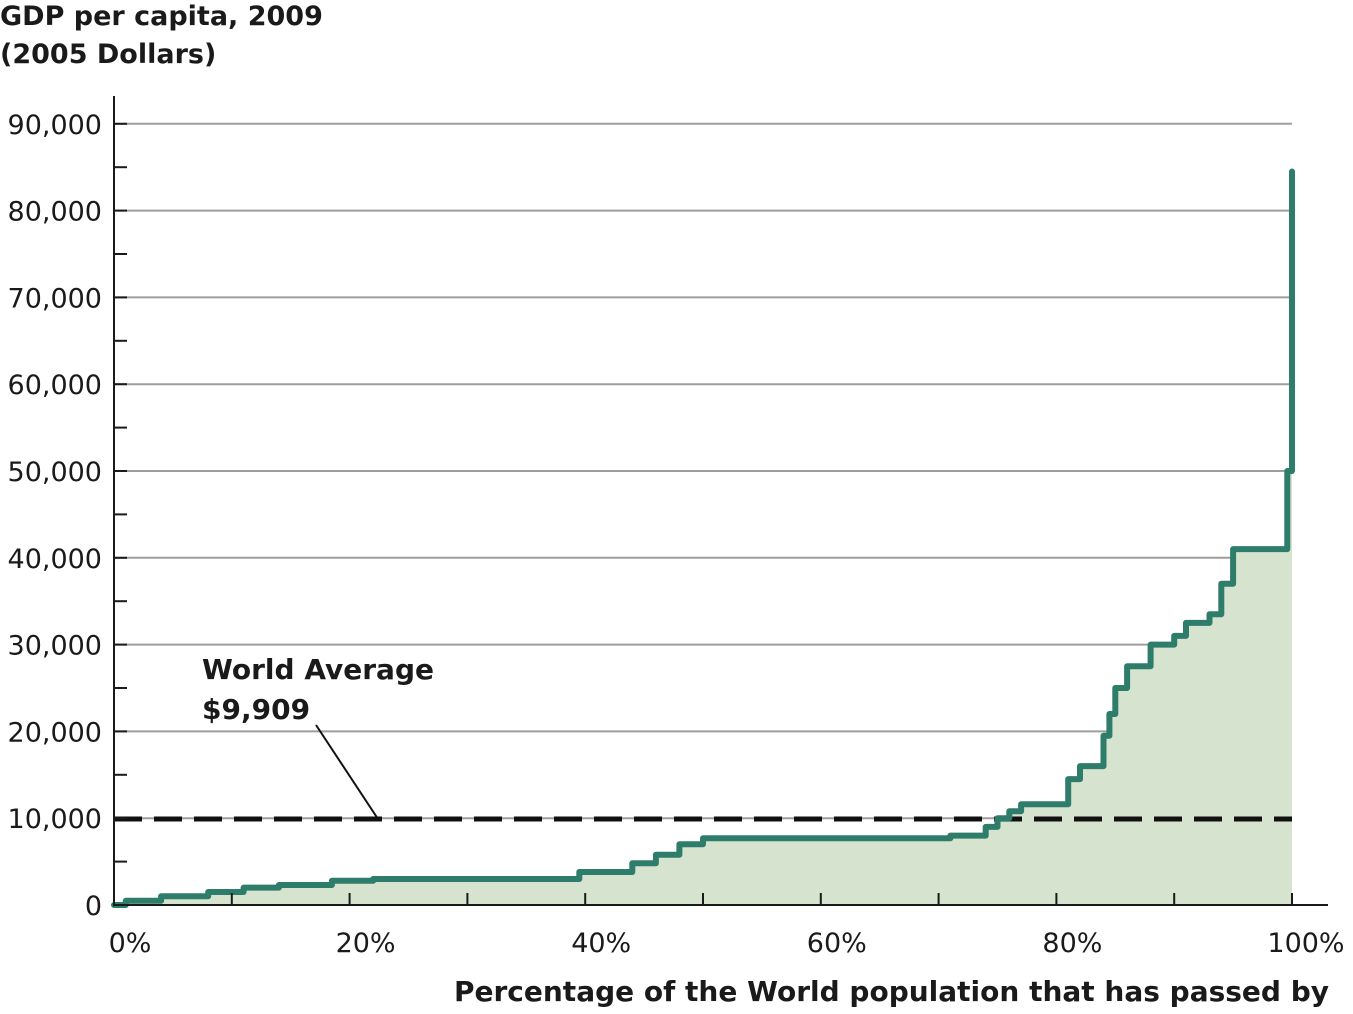  Describe the element at coordinates (130, 943) in the screenshot. I see `x-tick-label-0: 0%` at that location.